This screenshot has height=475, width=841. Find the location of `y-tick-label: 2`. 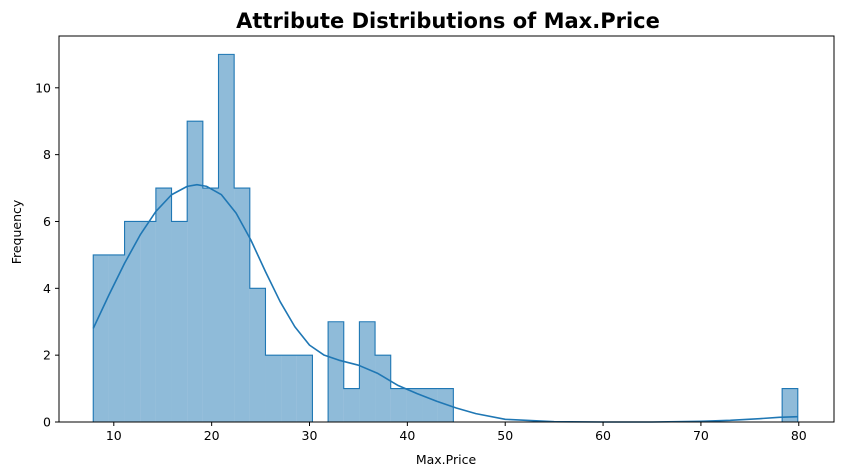

y-tick-label: 2 is located at coordinates (47, 355).